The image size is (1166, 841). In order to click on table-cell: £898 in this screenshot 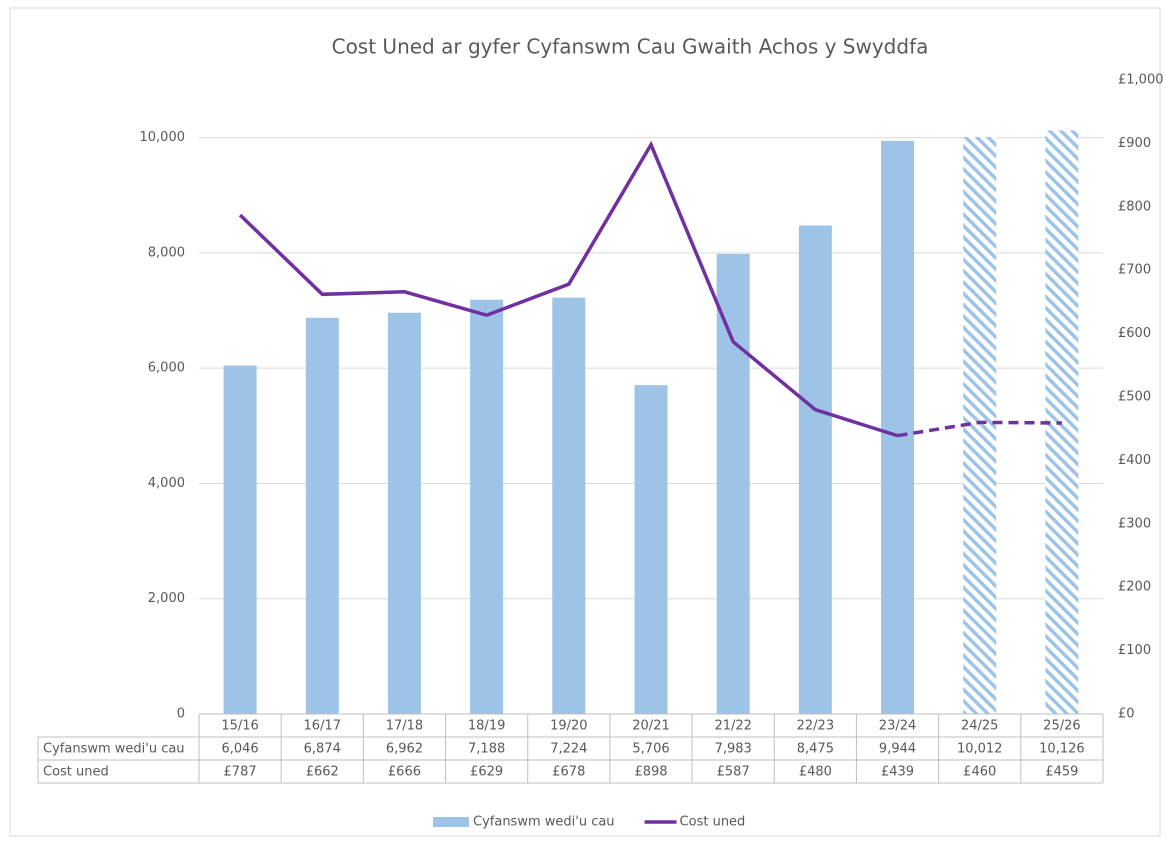, I will do `click(650, 772)`.